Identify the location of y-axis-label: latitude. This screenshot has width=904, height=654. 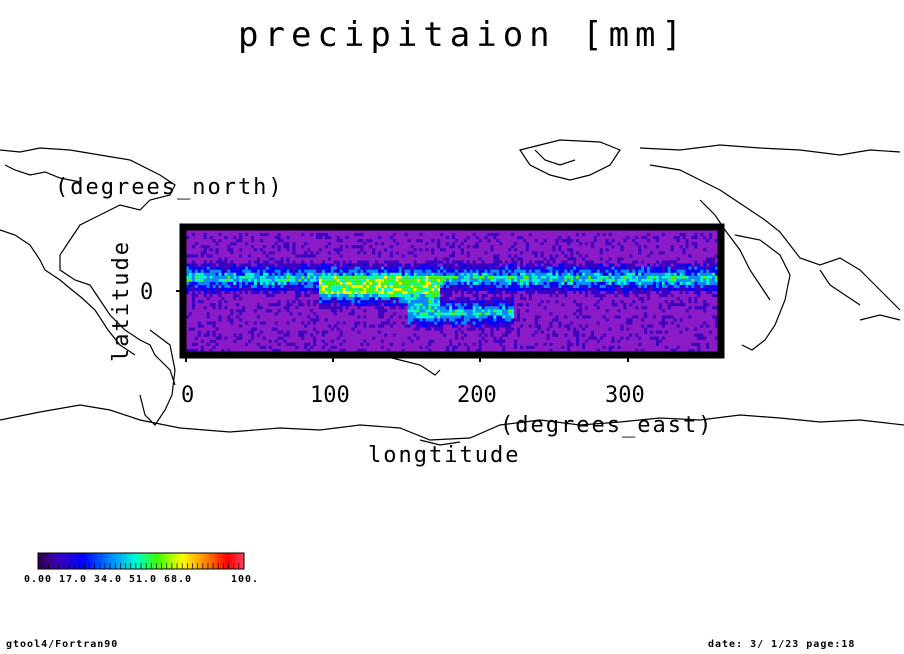
(121, 301).